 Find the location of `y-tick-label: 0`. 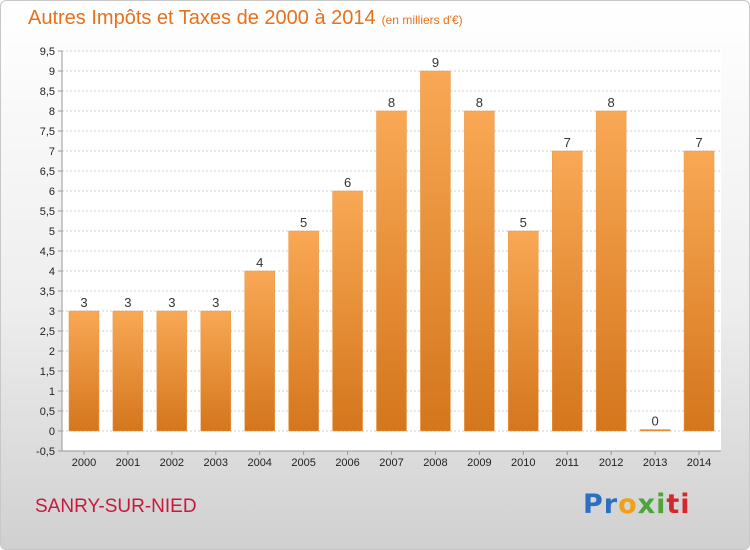

y-tick-label: 0 is located at coordinates (52, 432).